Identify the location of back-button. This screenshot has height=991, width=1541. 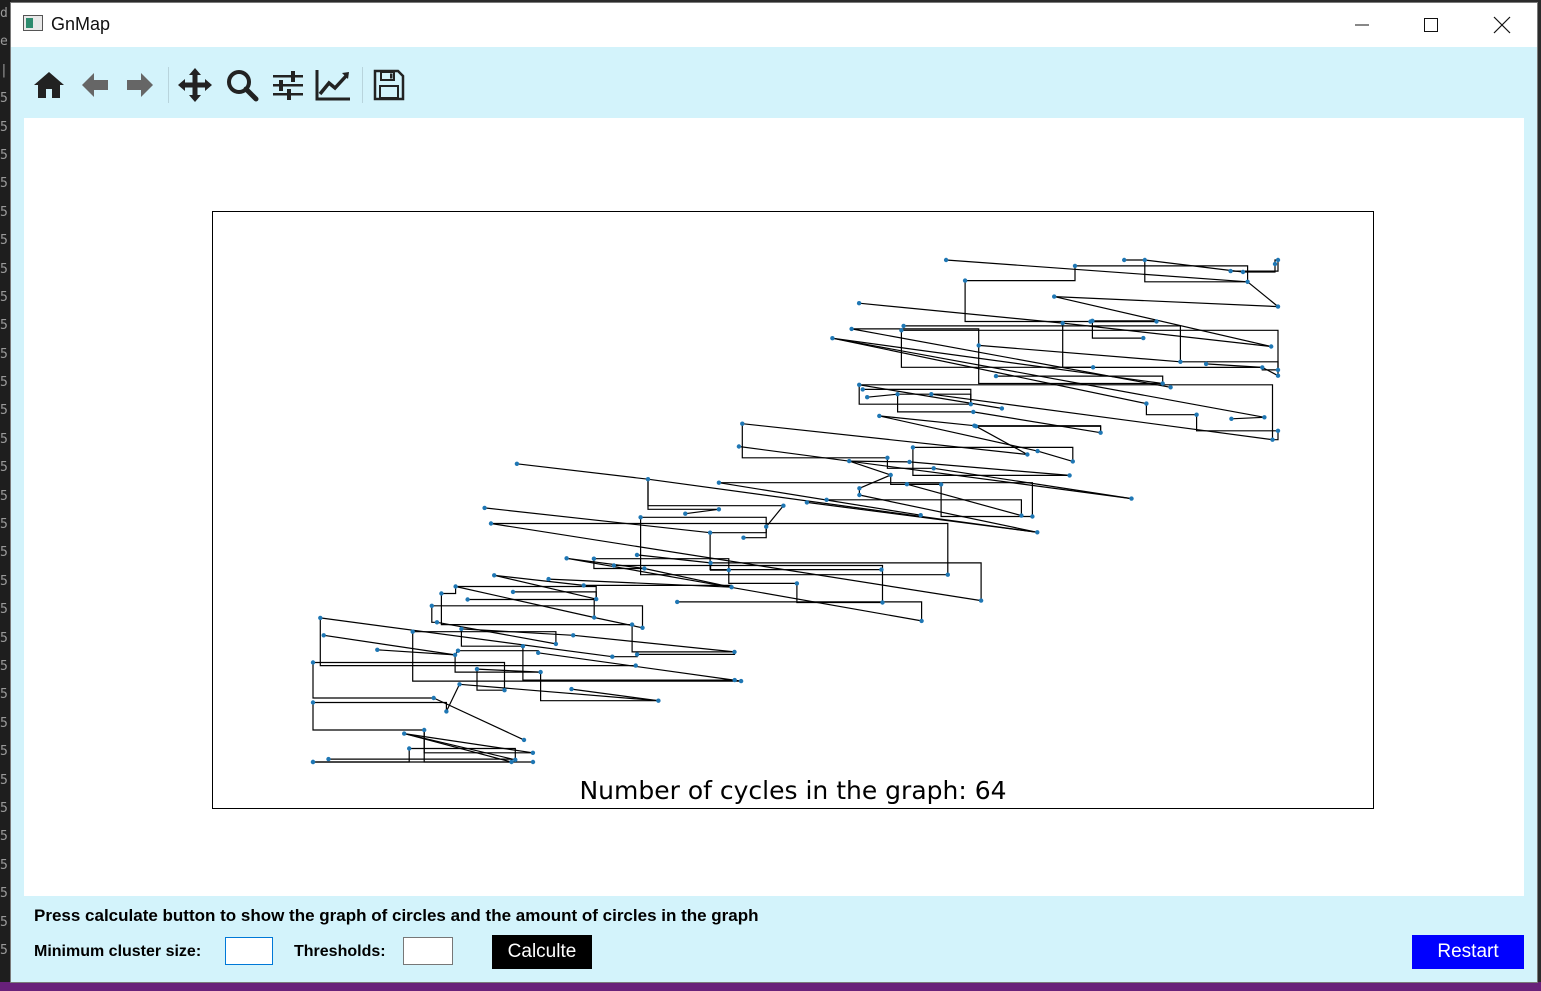
(95, 85).